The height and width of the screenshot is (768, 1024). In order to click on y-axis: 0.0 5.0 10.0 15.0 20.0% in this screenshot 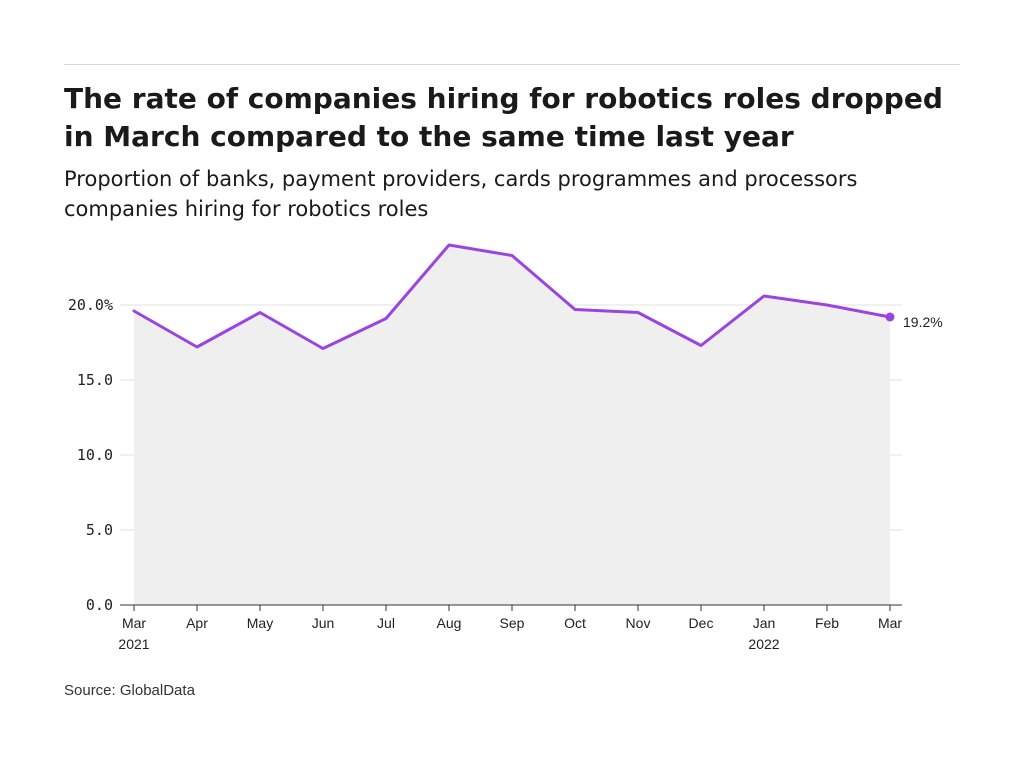, I will do `click(90, 455)`.